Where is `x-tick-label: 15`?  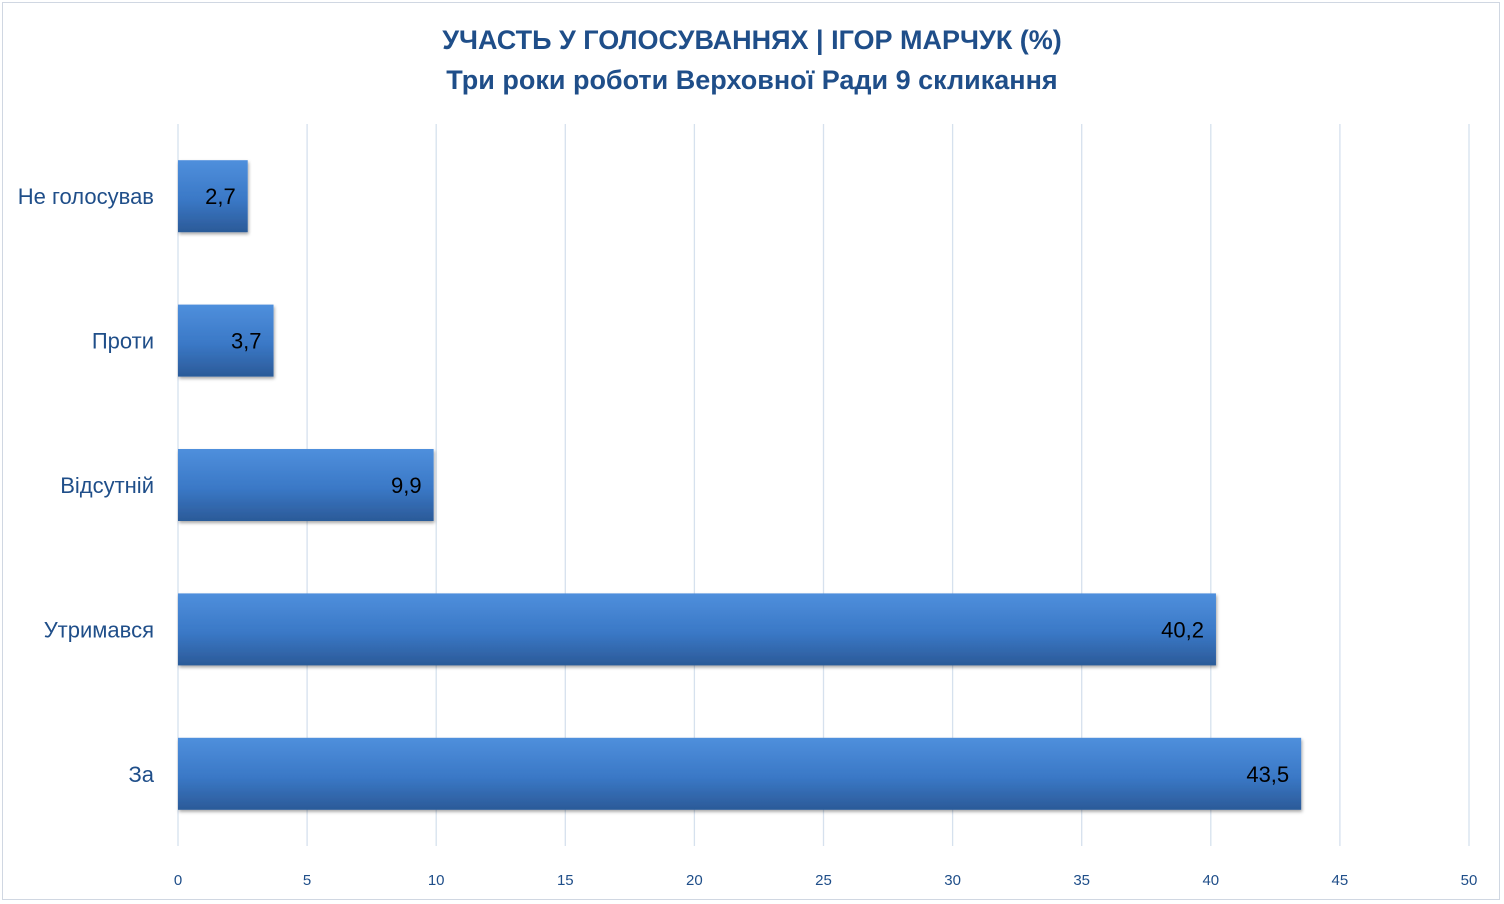
x-tick-label: 15 is located at coordinates (565, 880).